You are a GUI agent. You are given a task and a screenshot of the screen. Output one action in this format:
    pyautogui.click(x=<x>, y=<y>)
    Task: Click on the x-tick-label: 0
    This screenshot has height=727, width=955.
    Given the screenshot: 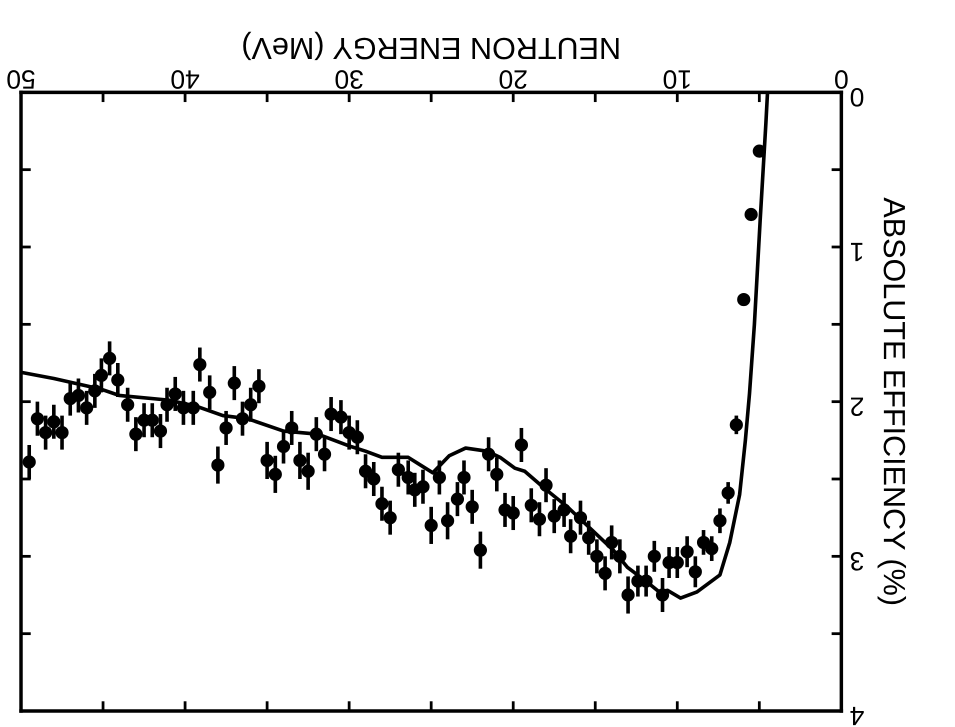 What is the action you would take?
    pyautogui.click(x=841, y=79)
    